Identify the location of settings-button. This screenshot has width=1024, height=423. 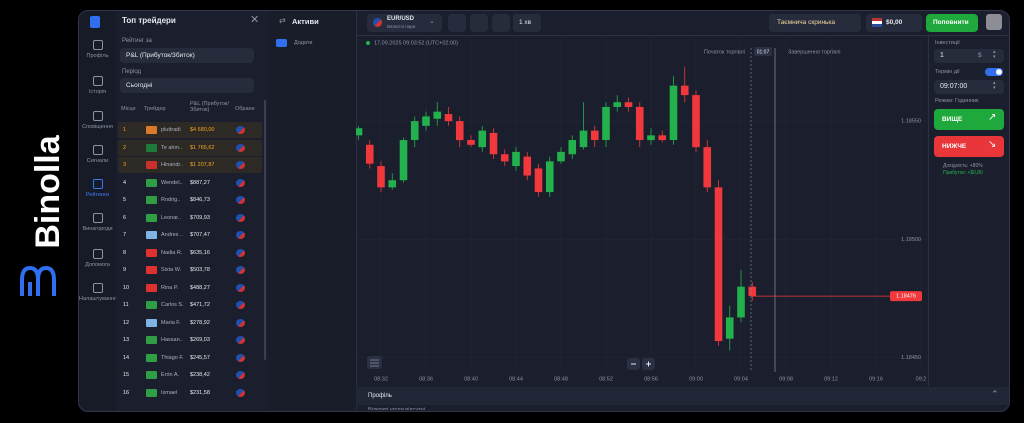
(374, 362).